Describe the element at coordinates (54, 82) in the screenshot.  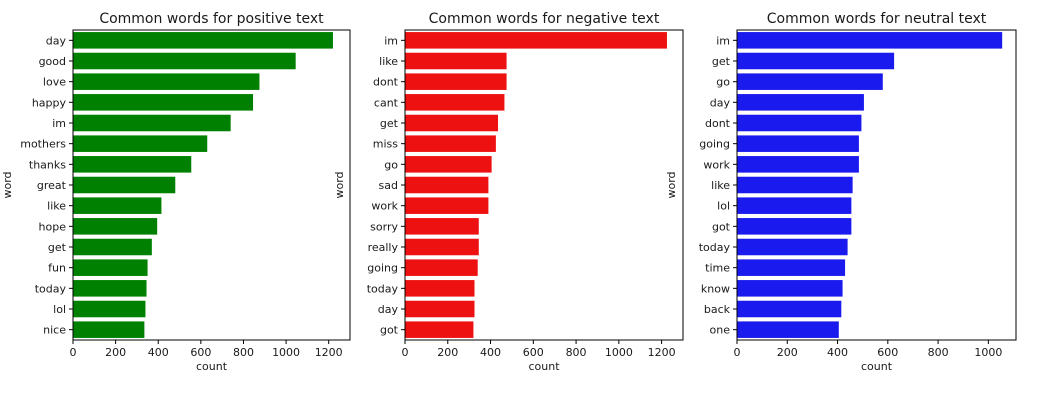
I see `y-tick-label: love` at that location.